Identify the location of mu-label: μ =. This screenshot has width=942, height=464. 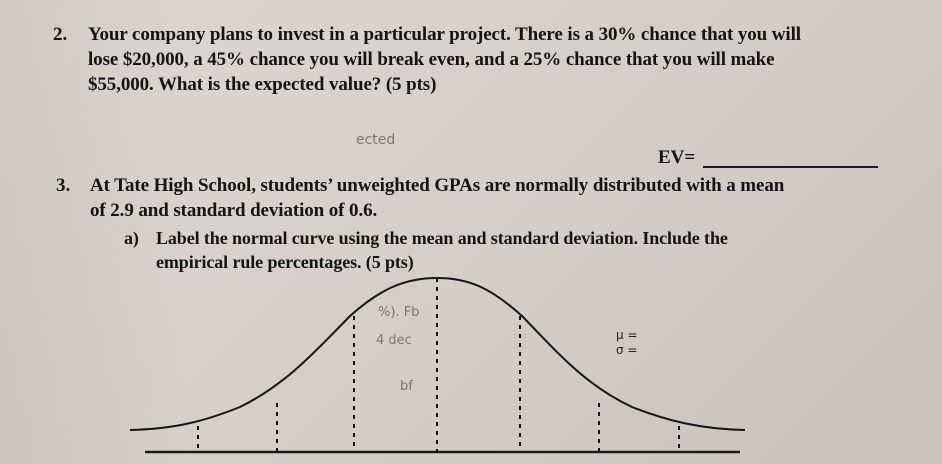
(627, 335).